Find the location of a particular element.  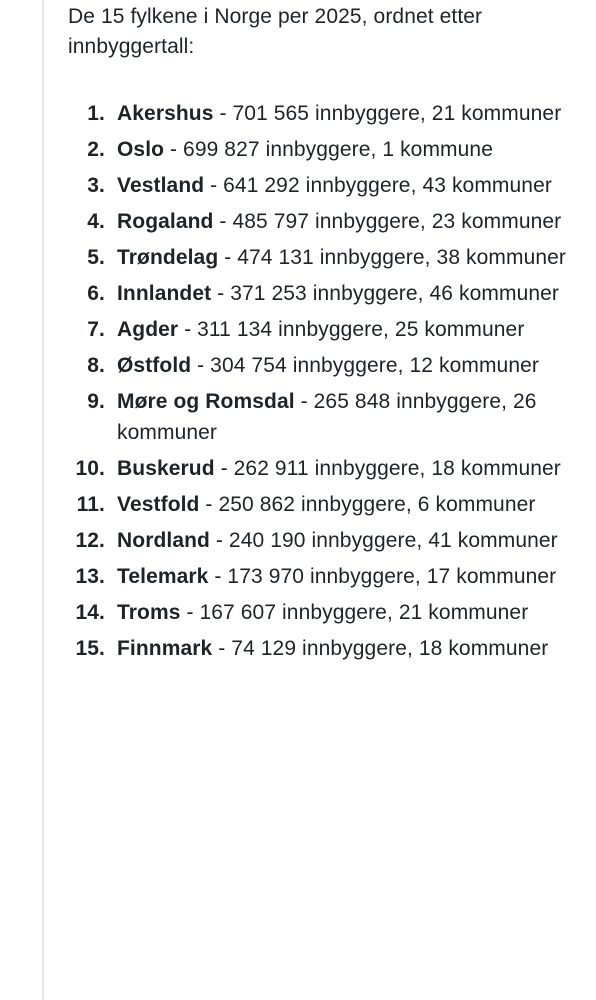

county-detail: - 240 190 innbyggere, 41 kommuner is located at coordinates (383, 540).